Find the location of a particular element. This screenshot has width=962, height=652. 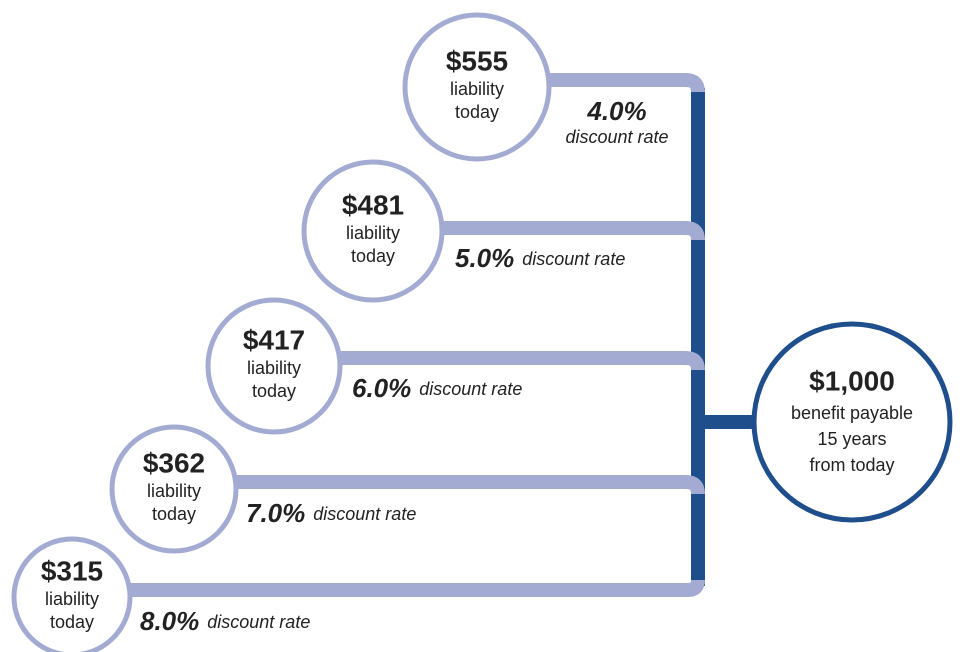

target-label: benefit payable is located at coordinates (852, 413).